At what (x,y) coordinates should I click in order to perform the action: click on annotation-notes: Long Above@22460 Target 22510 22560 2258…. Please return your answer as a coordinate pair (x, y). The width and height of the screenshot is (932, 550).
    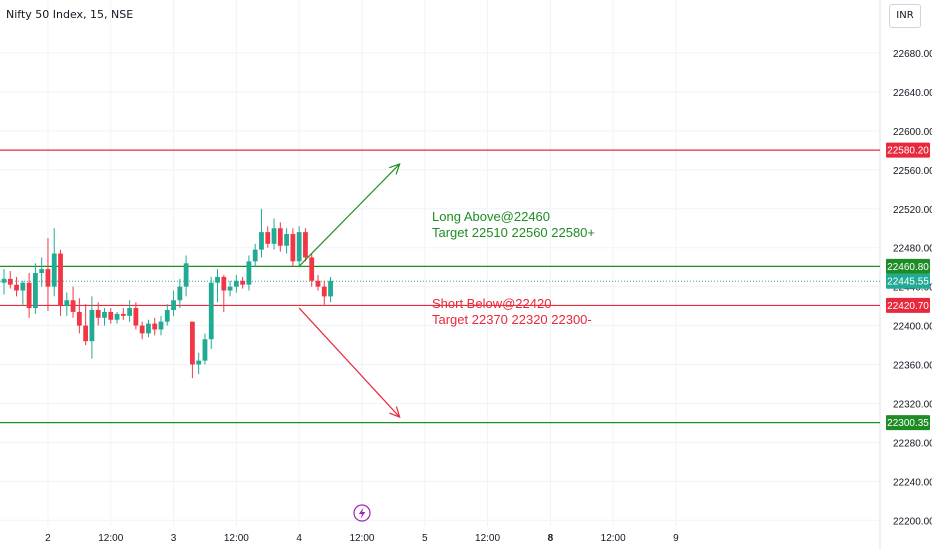
    Looking at the image, I should click on (513, 268).